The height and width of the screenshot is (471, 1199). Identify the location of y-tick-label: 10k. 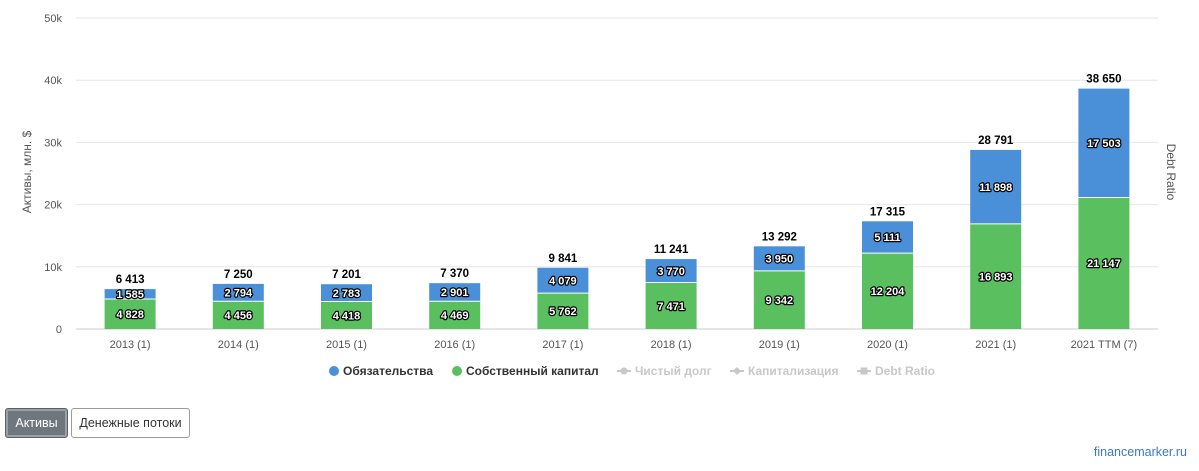
(53, 268).